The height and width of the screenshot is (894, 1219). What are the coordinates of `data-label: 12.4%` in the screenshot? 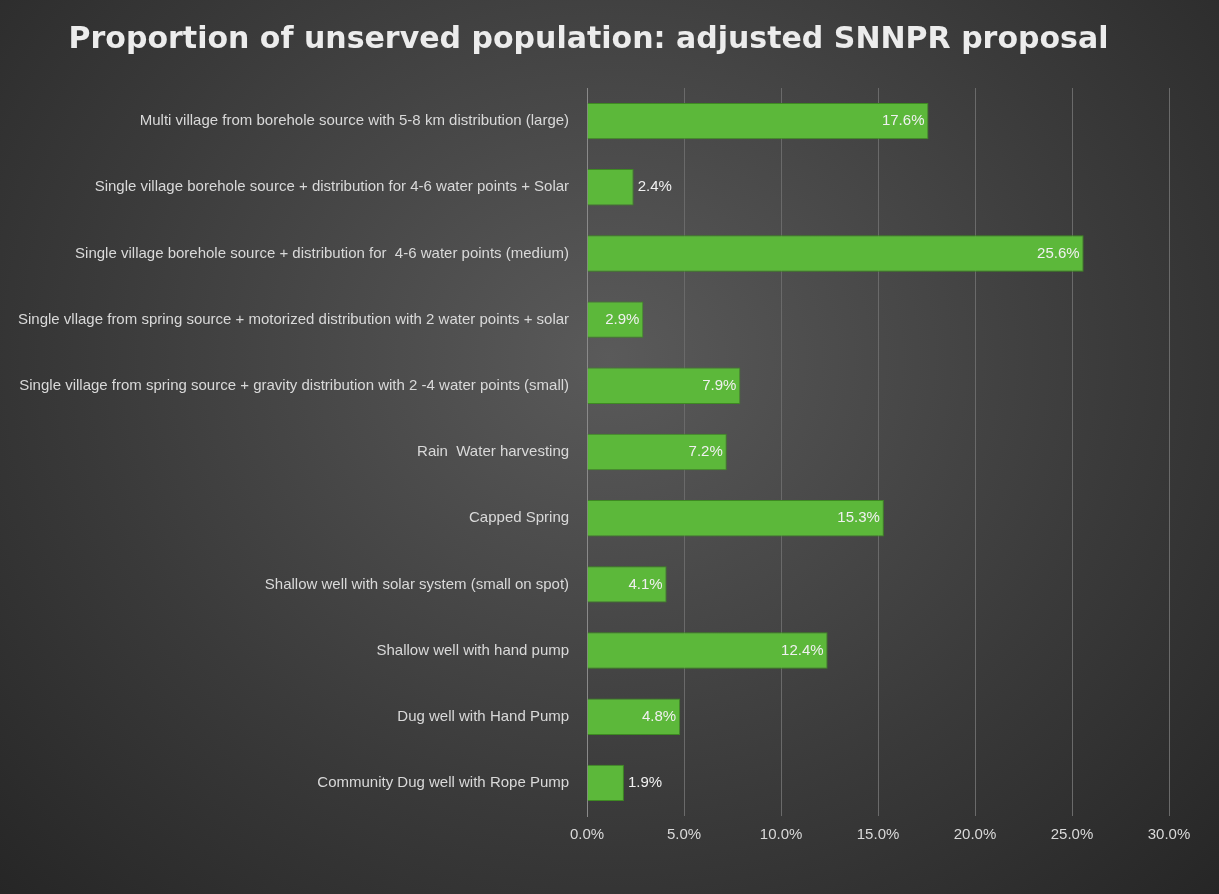 It's located at (802, 649).